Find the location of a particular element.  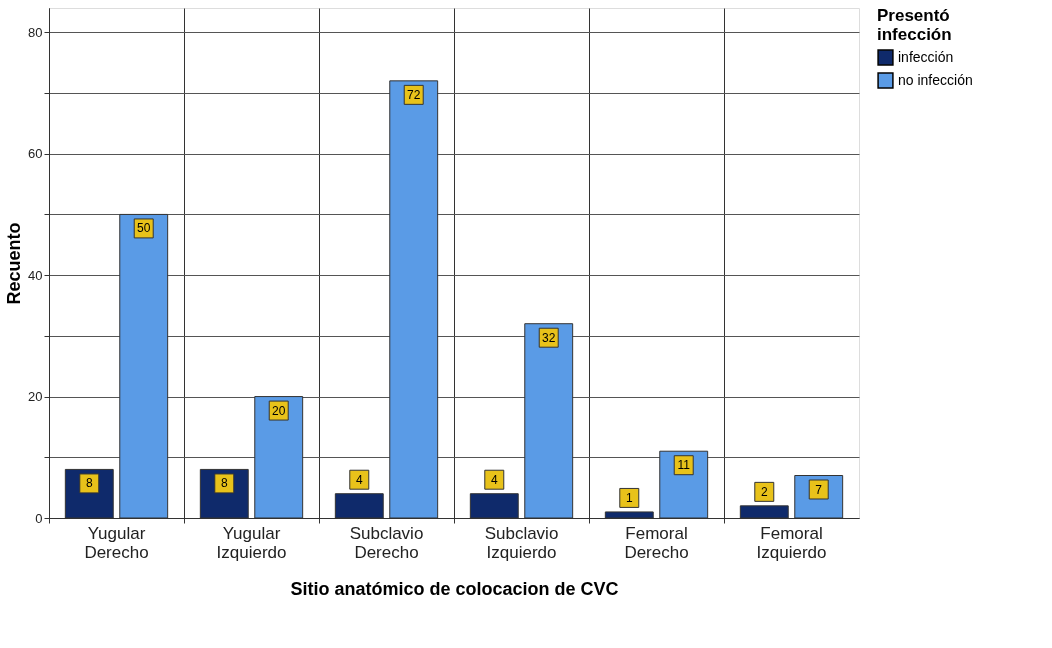

x-tick-label: Subclavio Derecho is located at coordinates (386, 542).